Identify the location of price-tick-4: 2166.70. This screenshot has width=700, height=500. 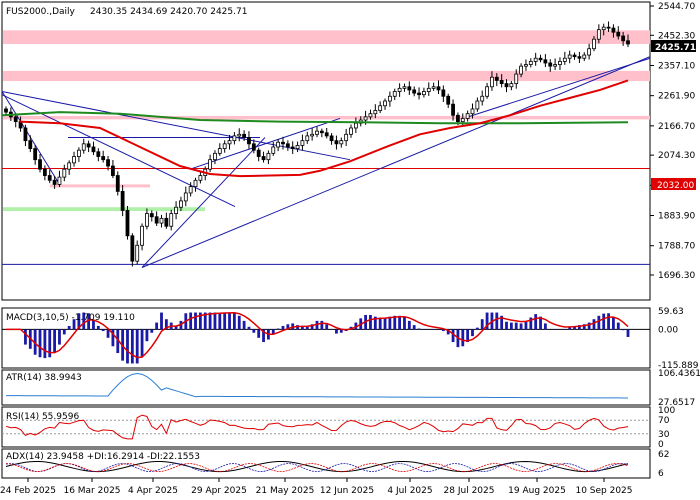
(676, 127).